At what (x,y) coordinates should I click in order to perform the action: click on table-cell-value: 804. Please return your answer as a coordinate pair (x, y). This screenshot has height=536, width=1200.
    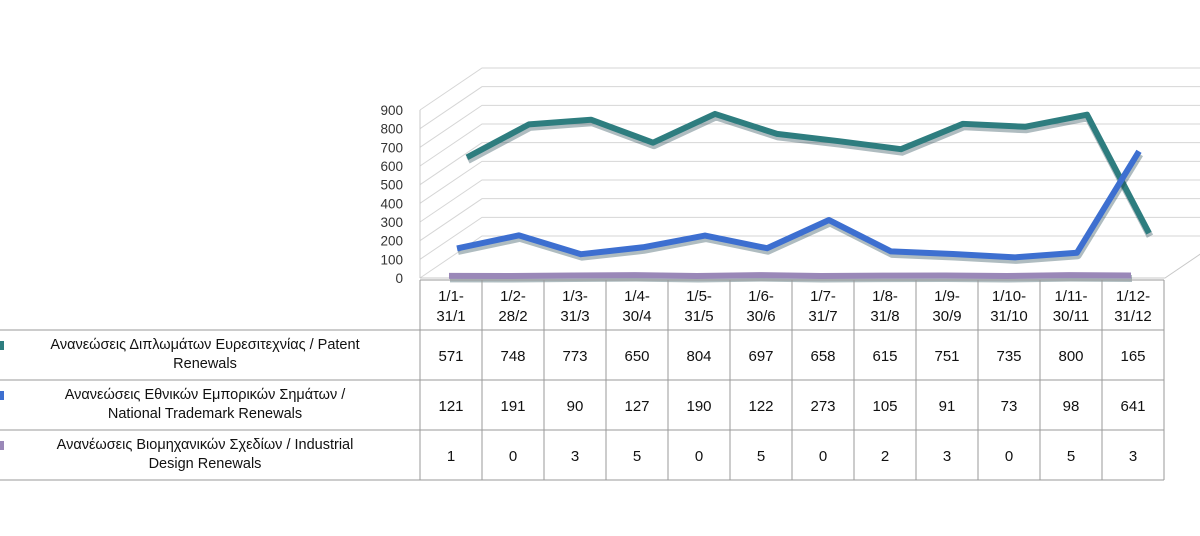
    Looking at the image, I should click on (698, 356).